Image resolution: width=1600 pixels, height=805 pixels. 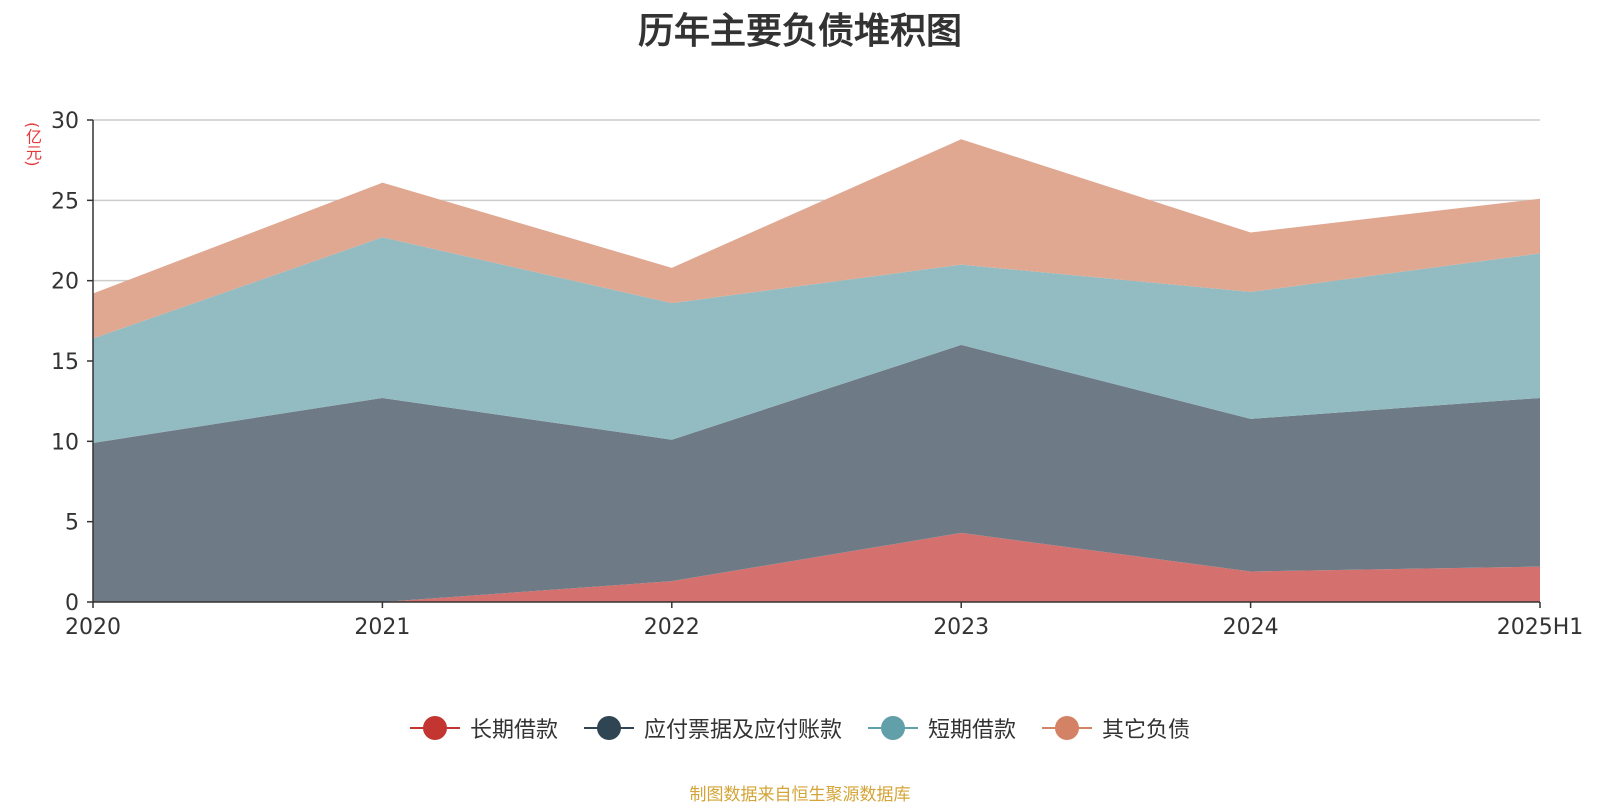 I want to click on x-tick-label: 2022, so click(x=672, y=627).